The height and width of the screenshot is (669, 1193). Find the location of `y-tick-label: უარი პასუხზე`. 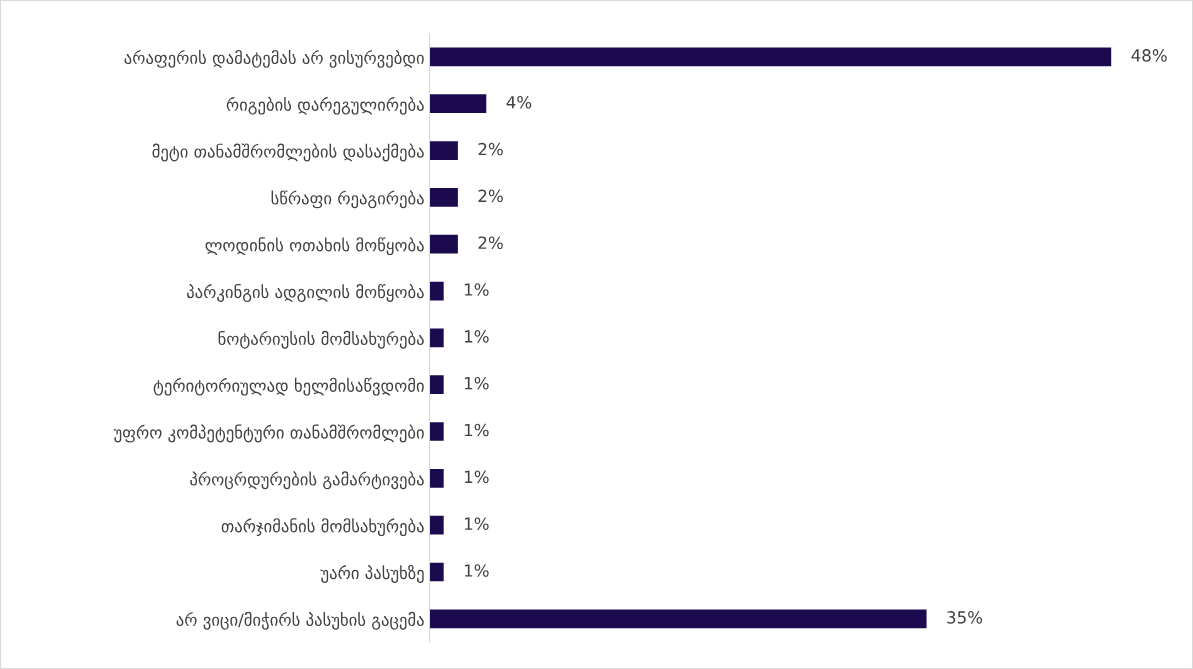

y-tick-label: უარი პასუხზე is located at coordinates (372, 574).